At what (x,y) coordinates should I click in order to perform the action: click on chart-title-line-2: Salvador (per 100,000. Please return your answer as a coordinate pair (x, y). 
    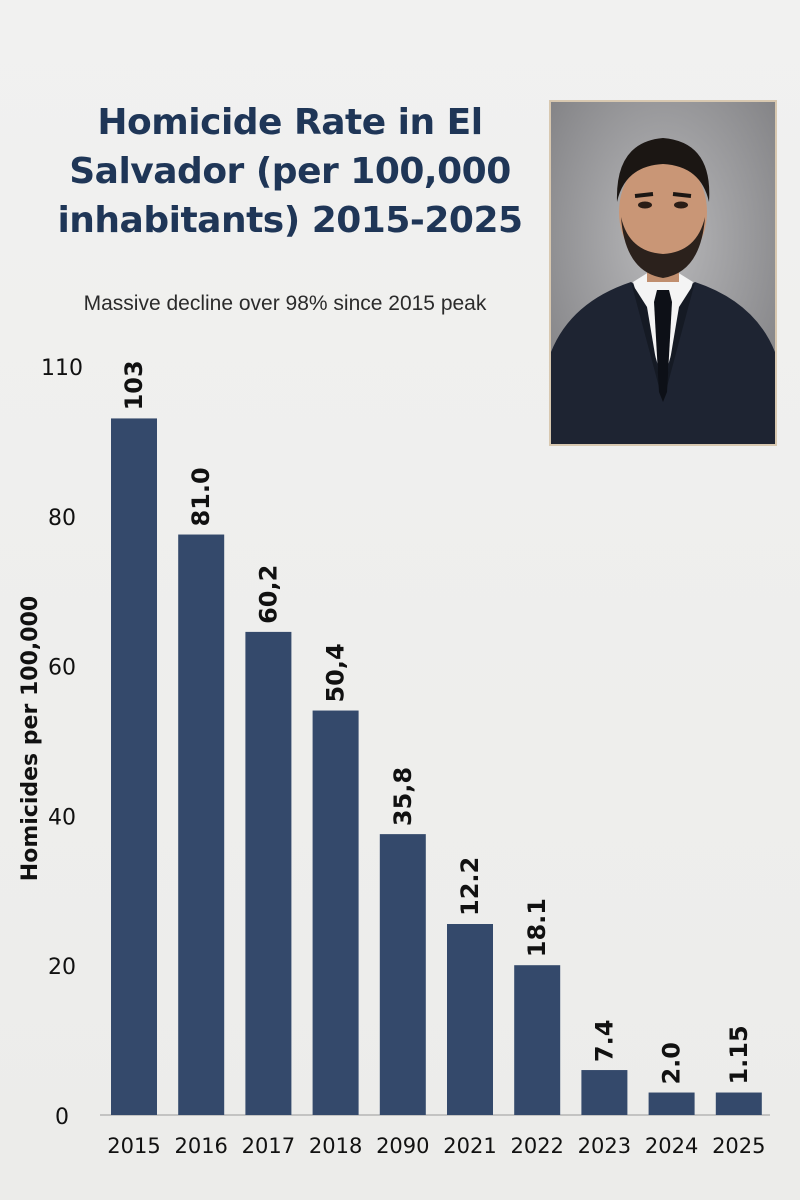
    Looking at the image, I should click on (290, 171).